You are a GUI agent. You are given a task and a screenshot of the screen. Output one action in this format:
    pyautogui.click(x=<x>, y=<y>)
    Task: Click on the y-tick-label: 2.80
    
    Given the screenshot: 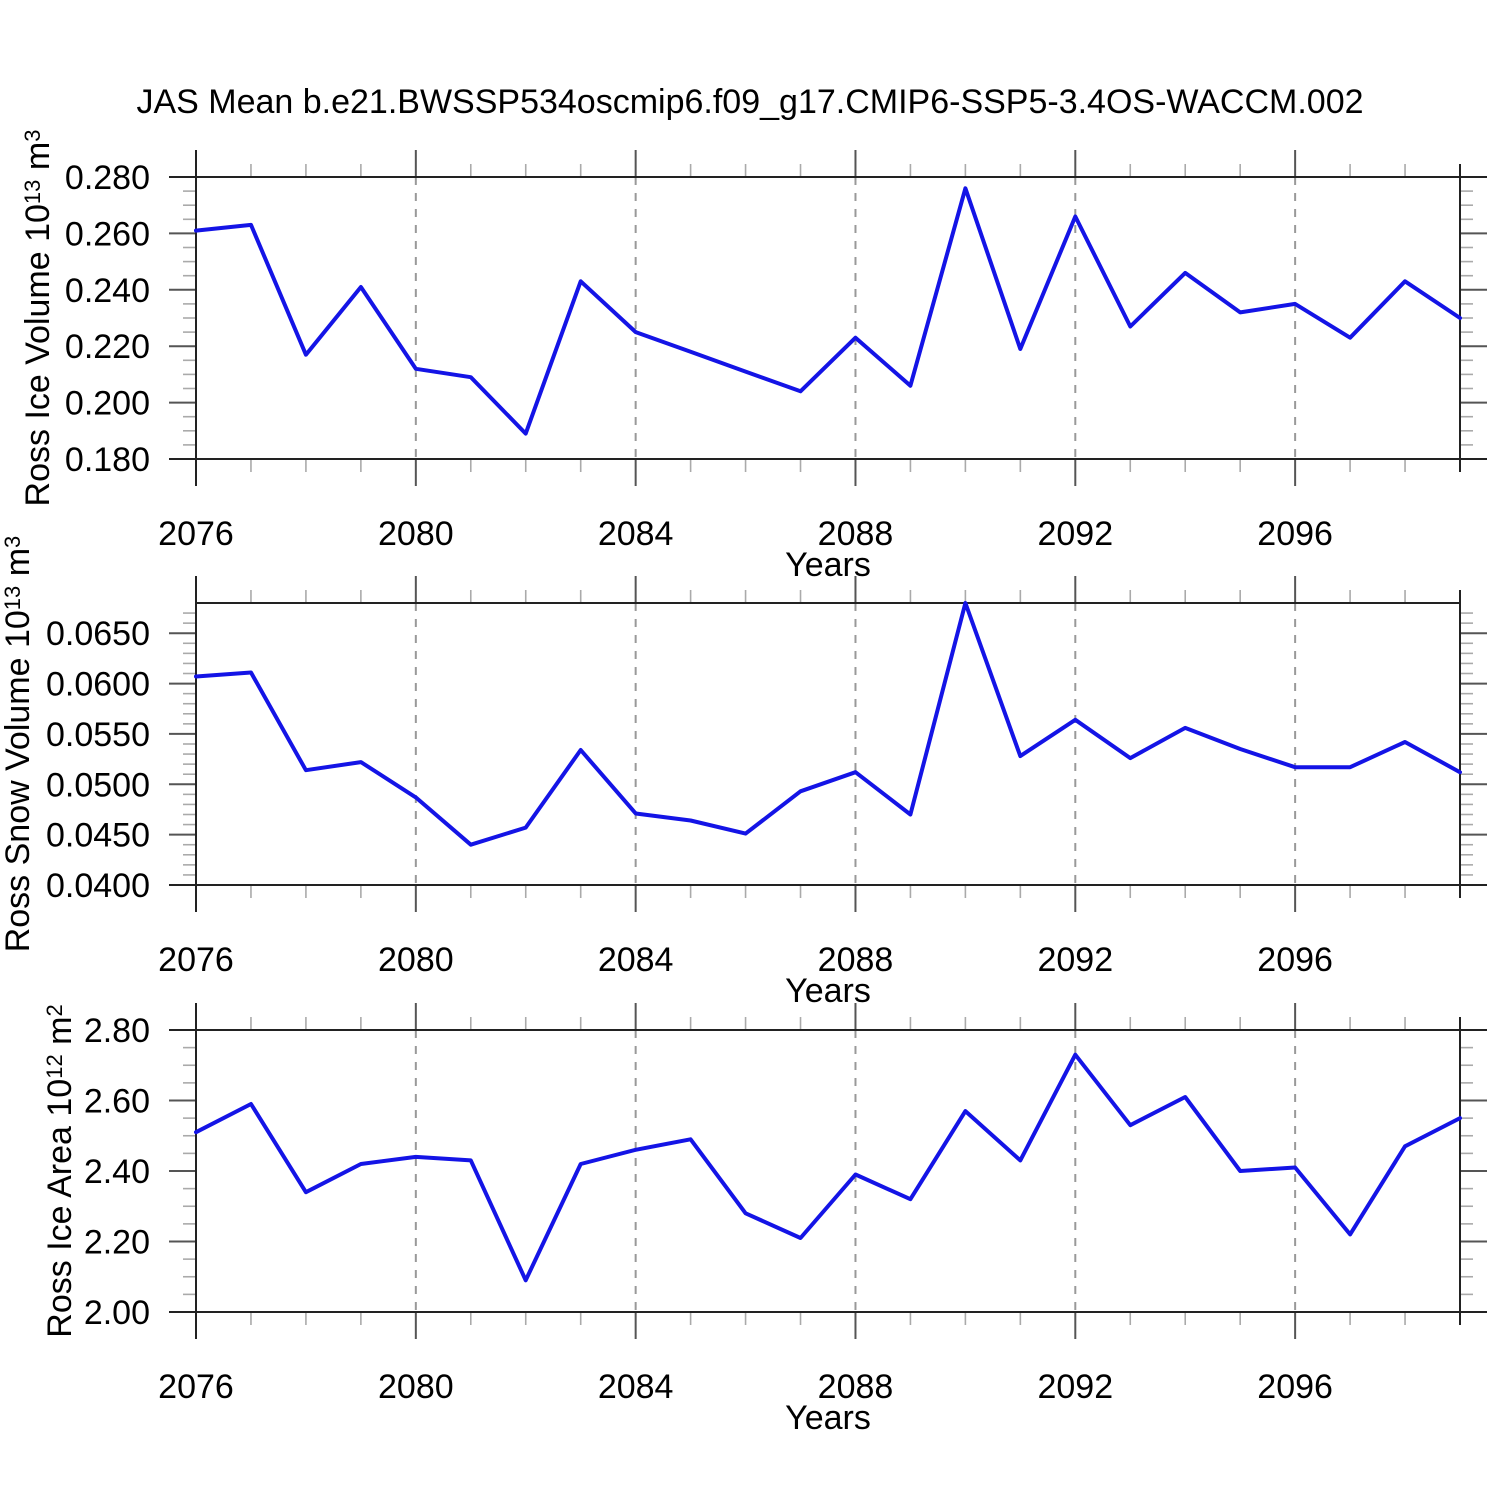 What is the action you would take?
    pyautogui.click(x=117, y=1031)
    